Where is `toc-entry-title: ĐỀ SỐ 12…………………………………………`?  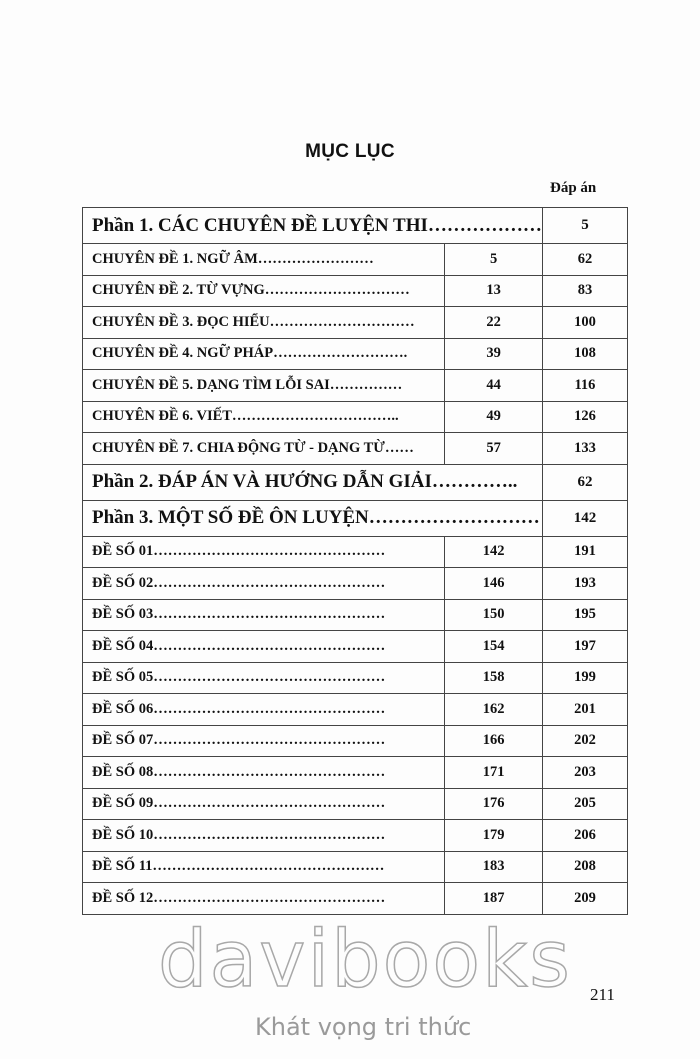
toc-entry-title: ĐỀ SỐ 12………………………………………… is located at coordinates (263, 898).